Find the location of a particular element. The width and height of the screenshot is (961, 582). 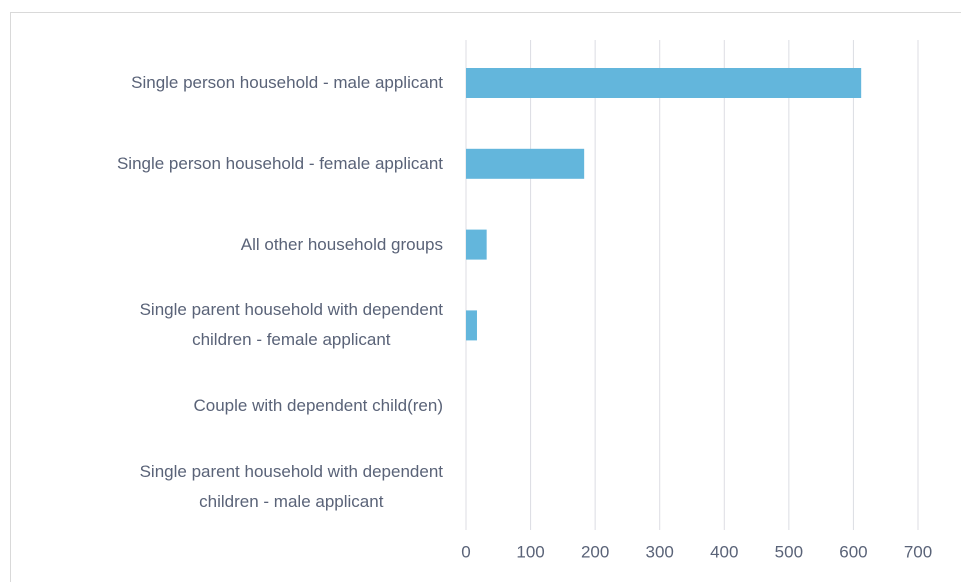

x-tick-label: 600 is located at coordinates (853, 551).